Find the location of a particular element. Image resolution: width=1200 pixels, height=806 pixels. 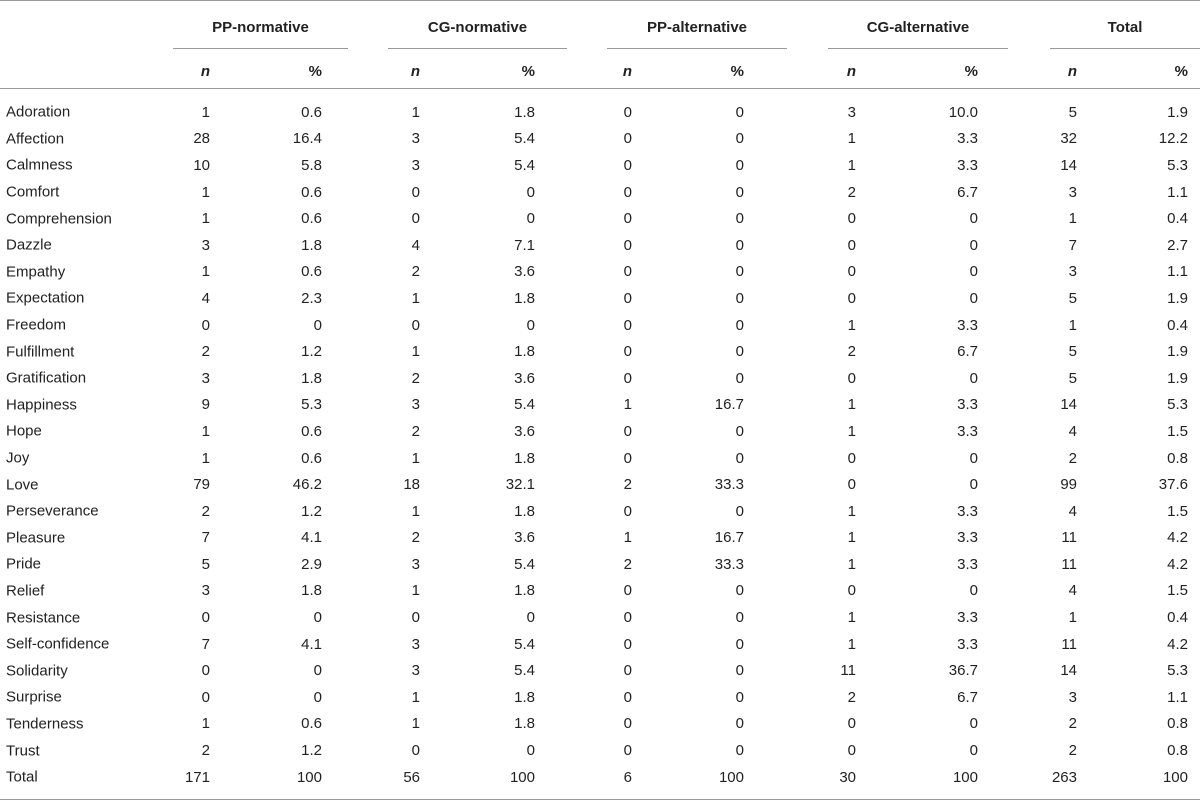

cell-percent: 0.8 is located at coordinates (1177, 751).